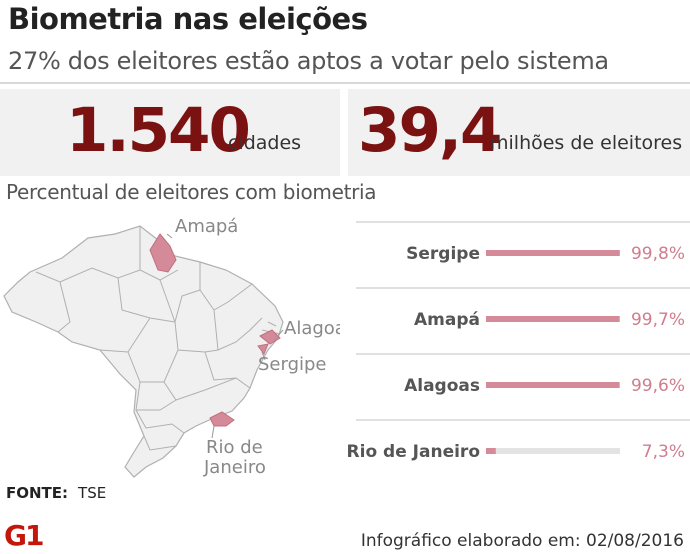  What do you see at coordinates (234, 467) in the screenshot?
I see `map-label-janeiro: Janeiro` at bounding box center [234, 467].